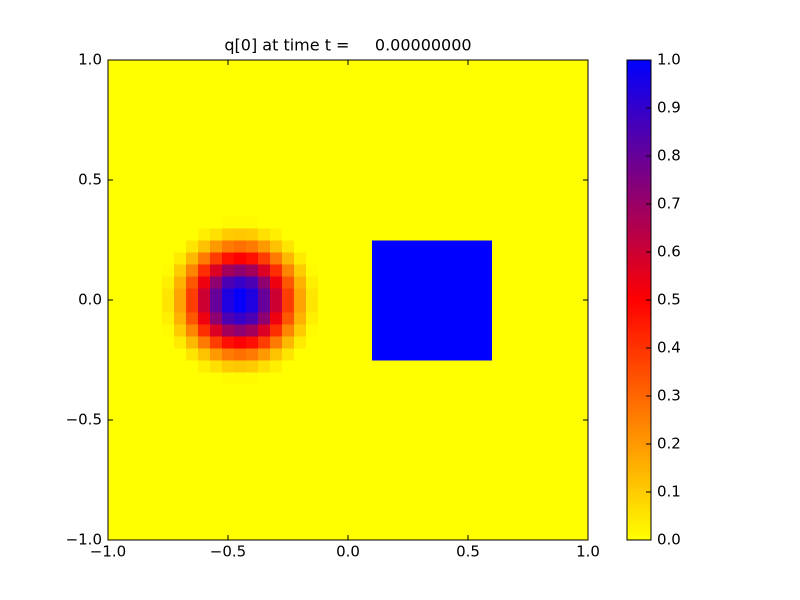  What do you see at coordinates (468, 552) in the screenshot?
I see `x-tick-label: 0.5` at bounding box center [468, 552].